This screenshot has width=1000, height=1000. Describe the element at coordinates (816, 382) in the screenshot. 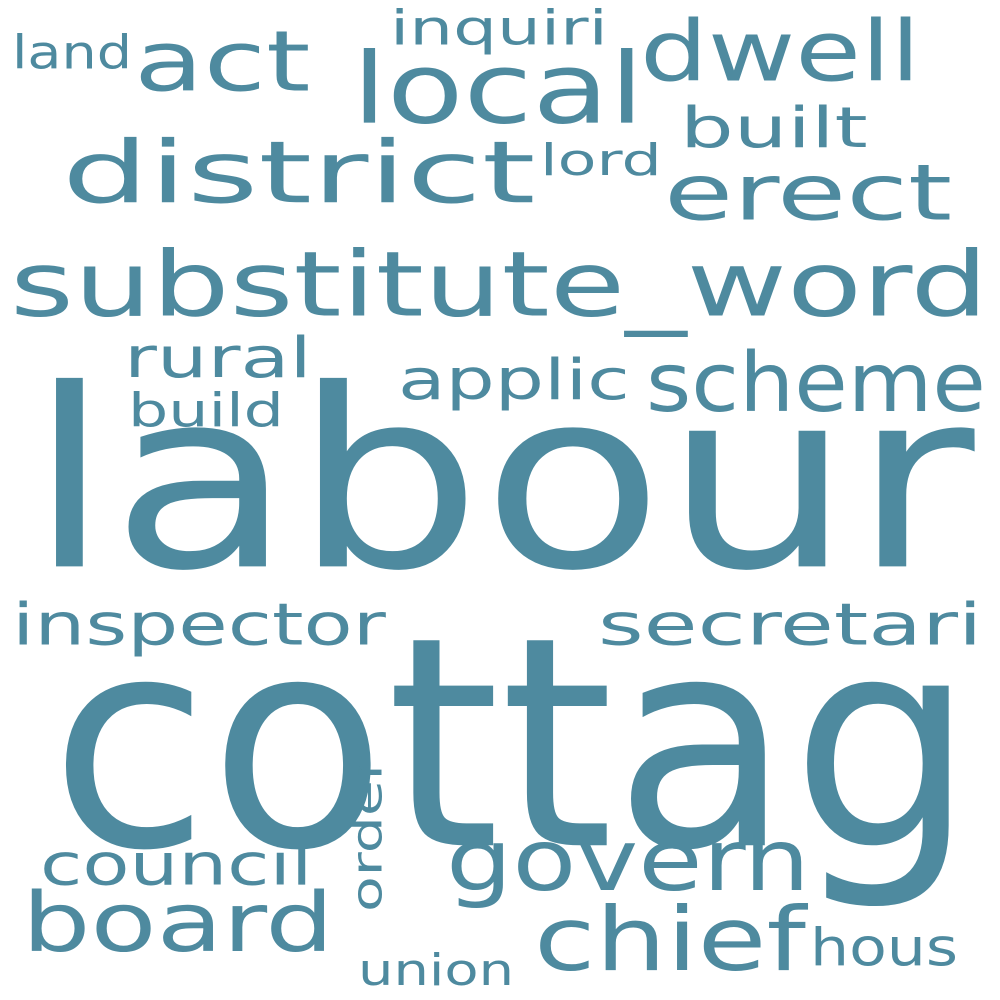

I see `word-scheme: scheme` at that location.